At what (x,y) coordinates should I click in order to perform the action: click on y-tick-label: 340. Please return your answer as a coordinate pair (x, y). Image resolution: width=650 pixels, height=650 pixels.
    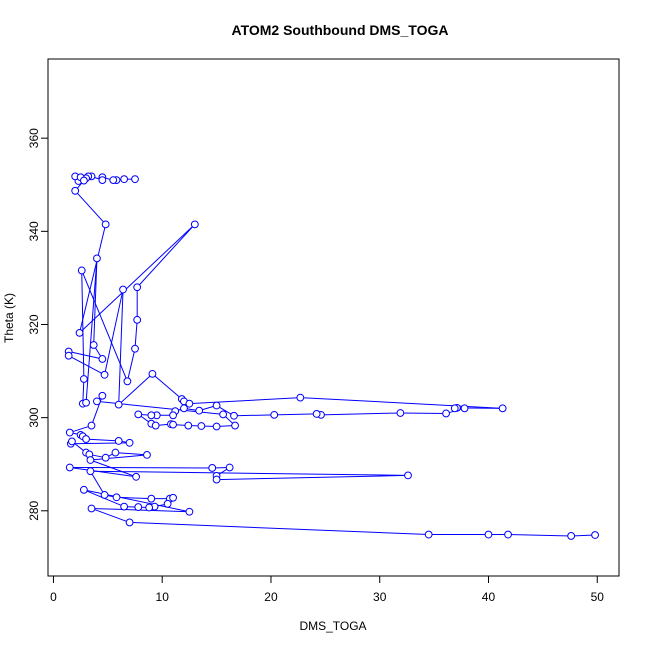
    Looking at the image, I should click on (34, 231).